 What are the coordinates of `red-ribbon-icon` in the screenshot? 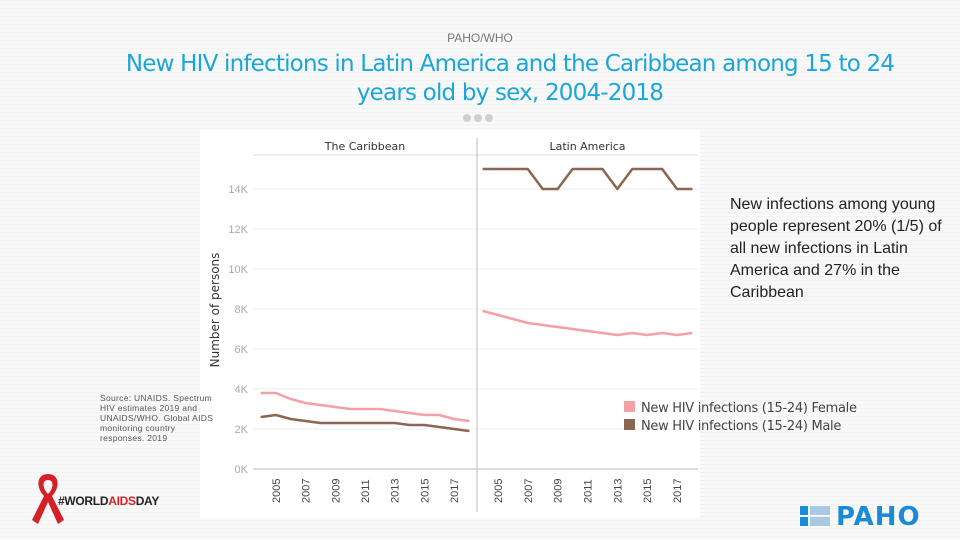 It's located at (48, 499).